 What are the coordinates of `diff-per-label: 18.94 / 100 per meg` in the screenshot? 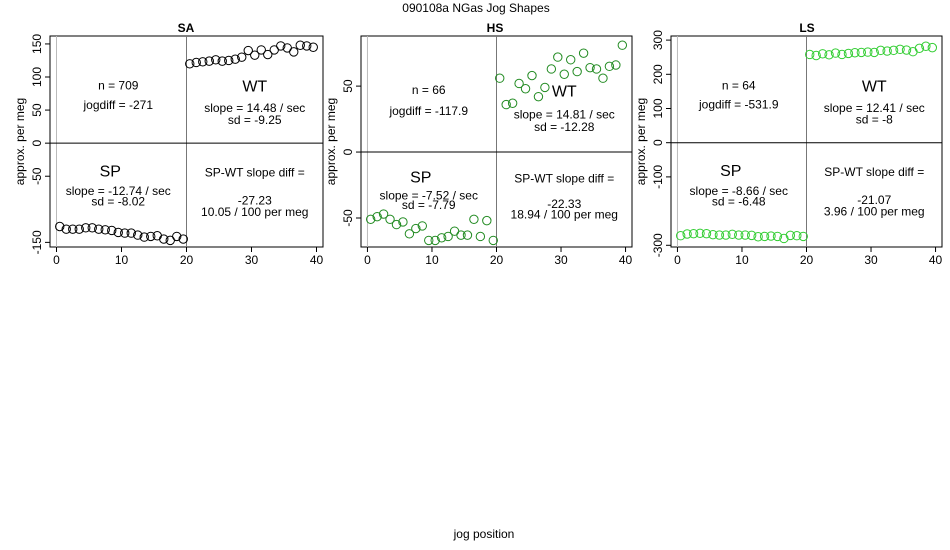 It's located at (564, 215).